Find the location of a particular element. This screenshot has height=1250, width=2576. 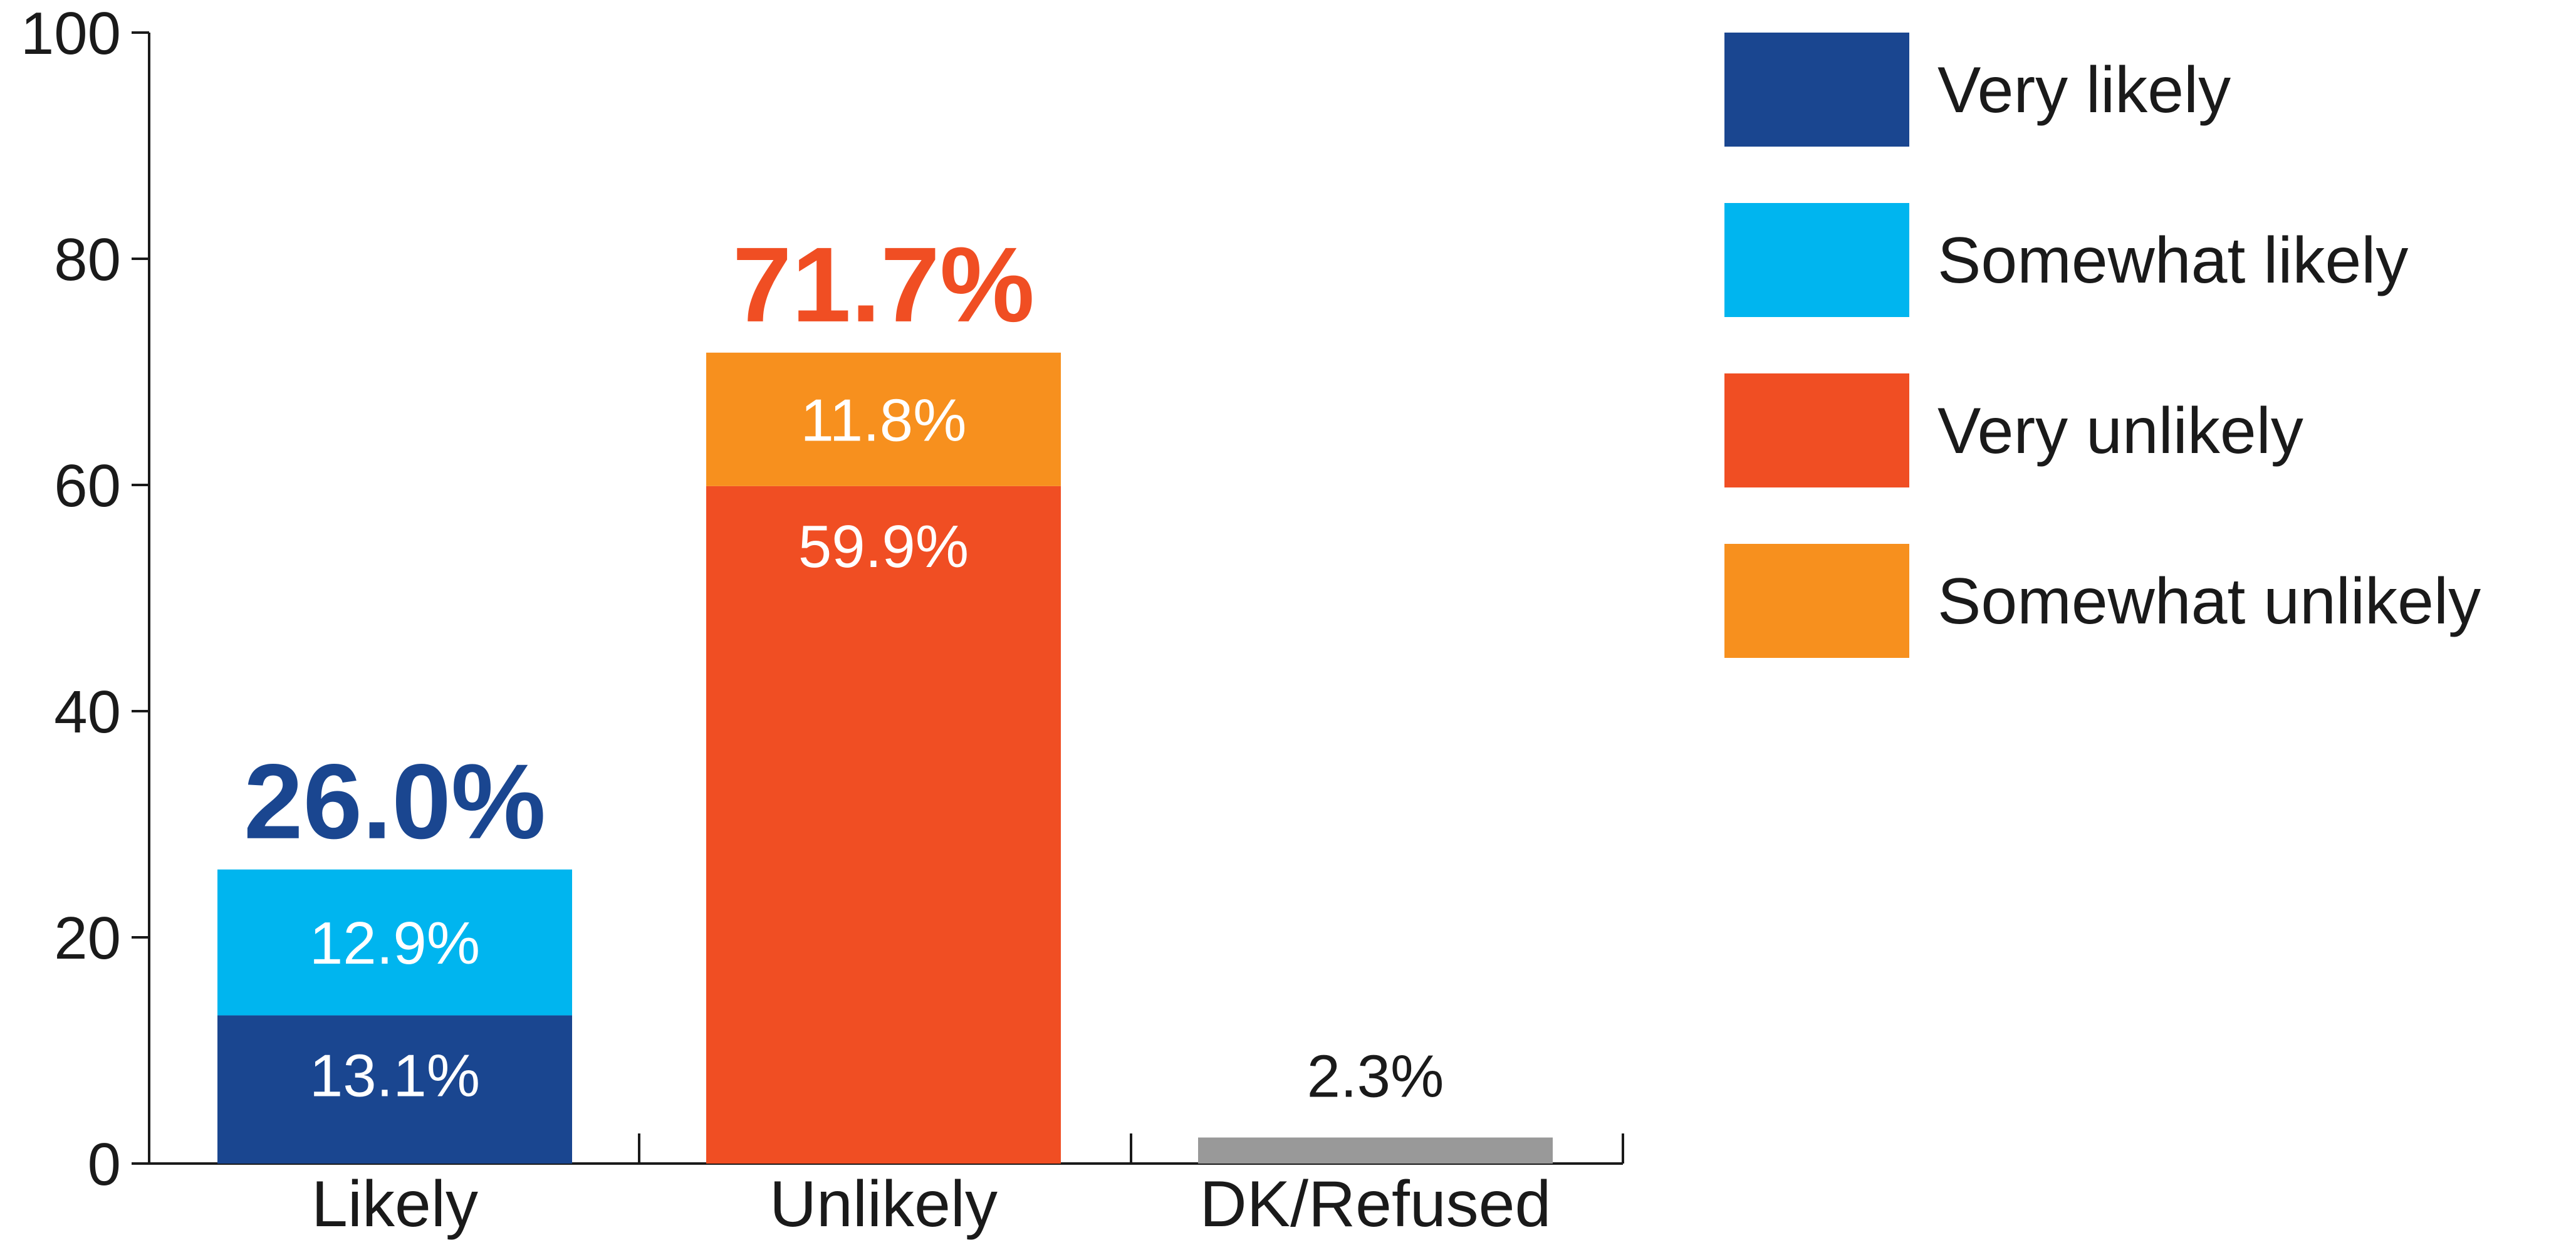

segment-value-label: 12.9% is located at coordinates (395, 943).